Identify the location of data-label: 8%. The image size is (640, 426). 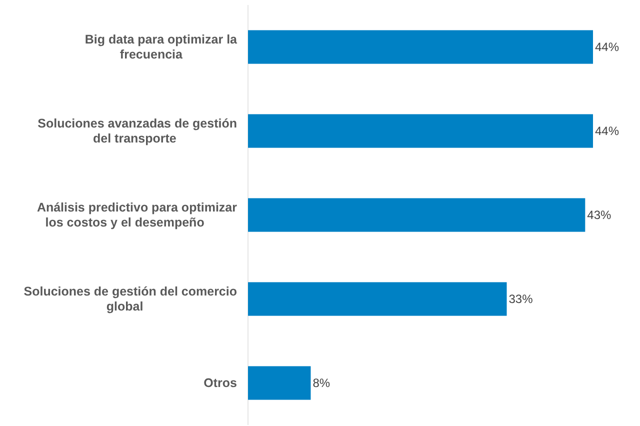
(321, 383).